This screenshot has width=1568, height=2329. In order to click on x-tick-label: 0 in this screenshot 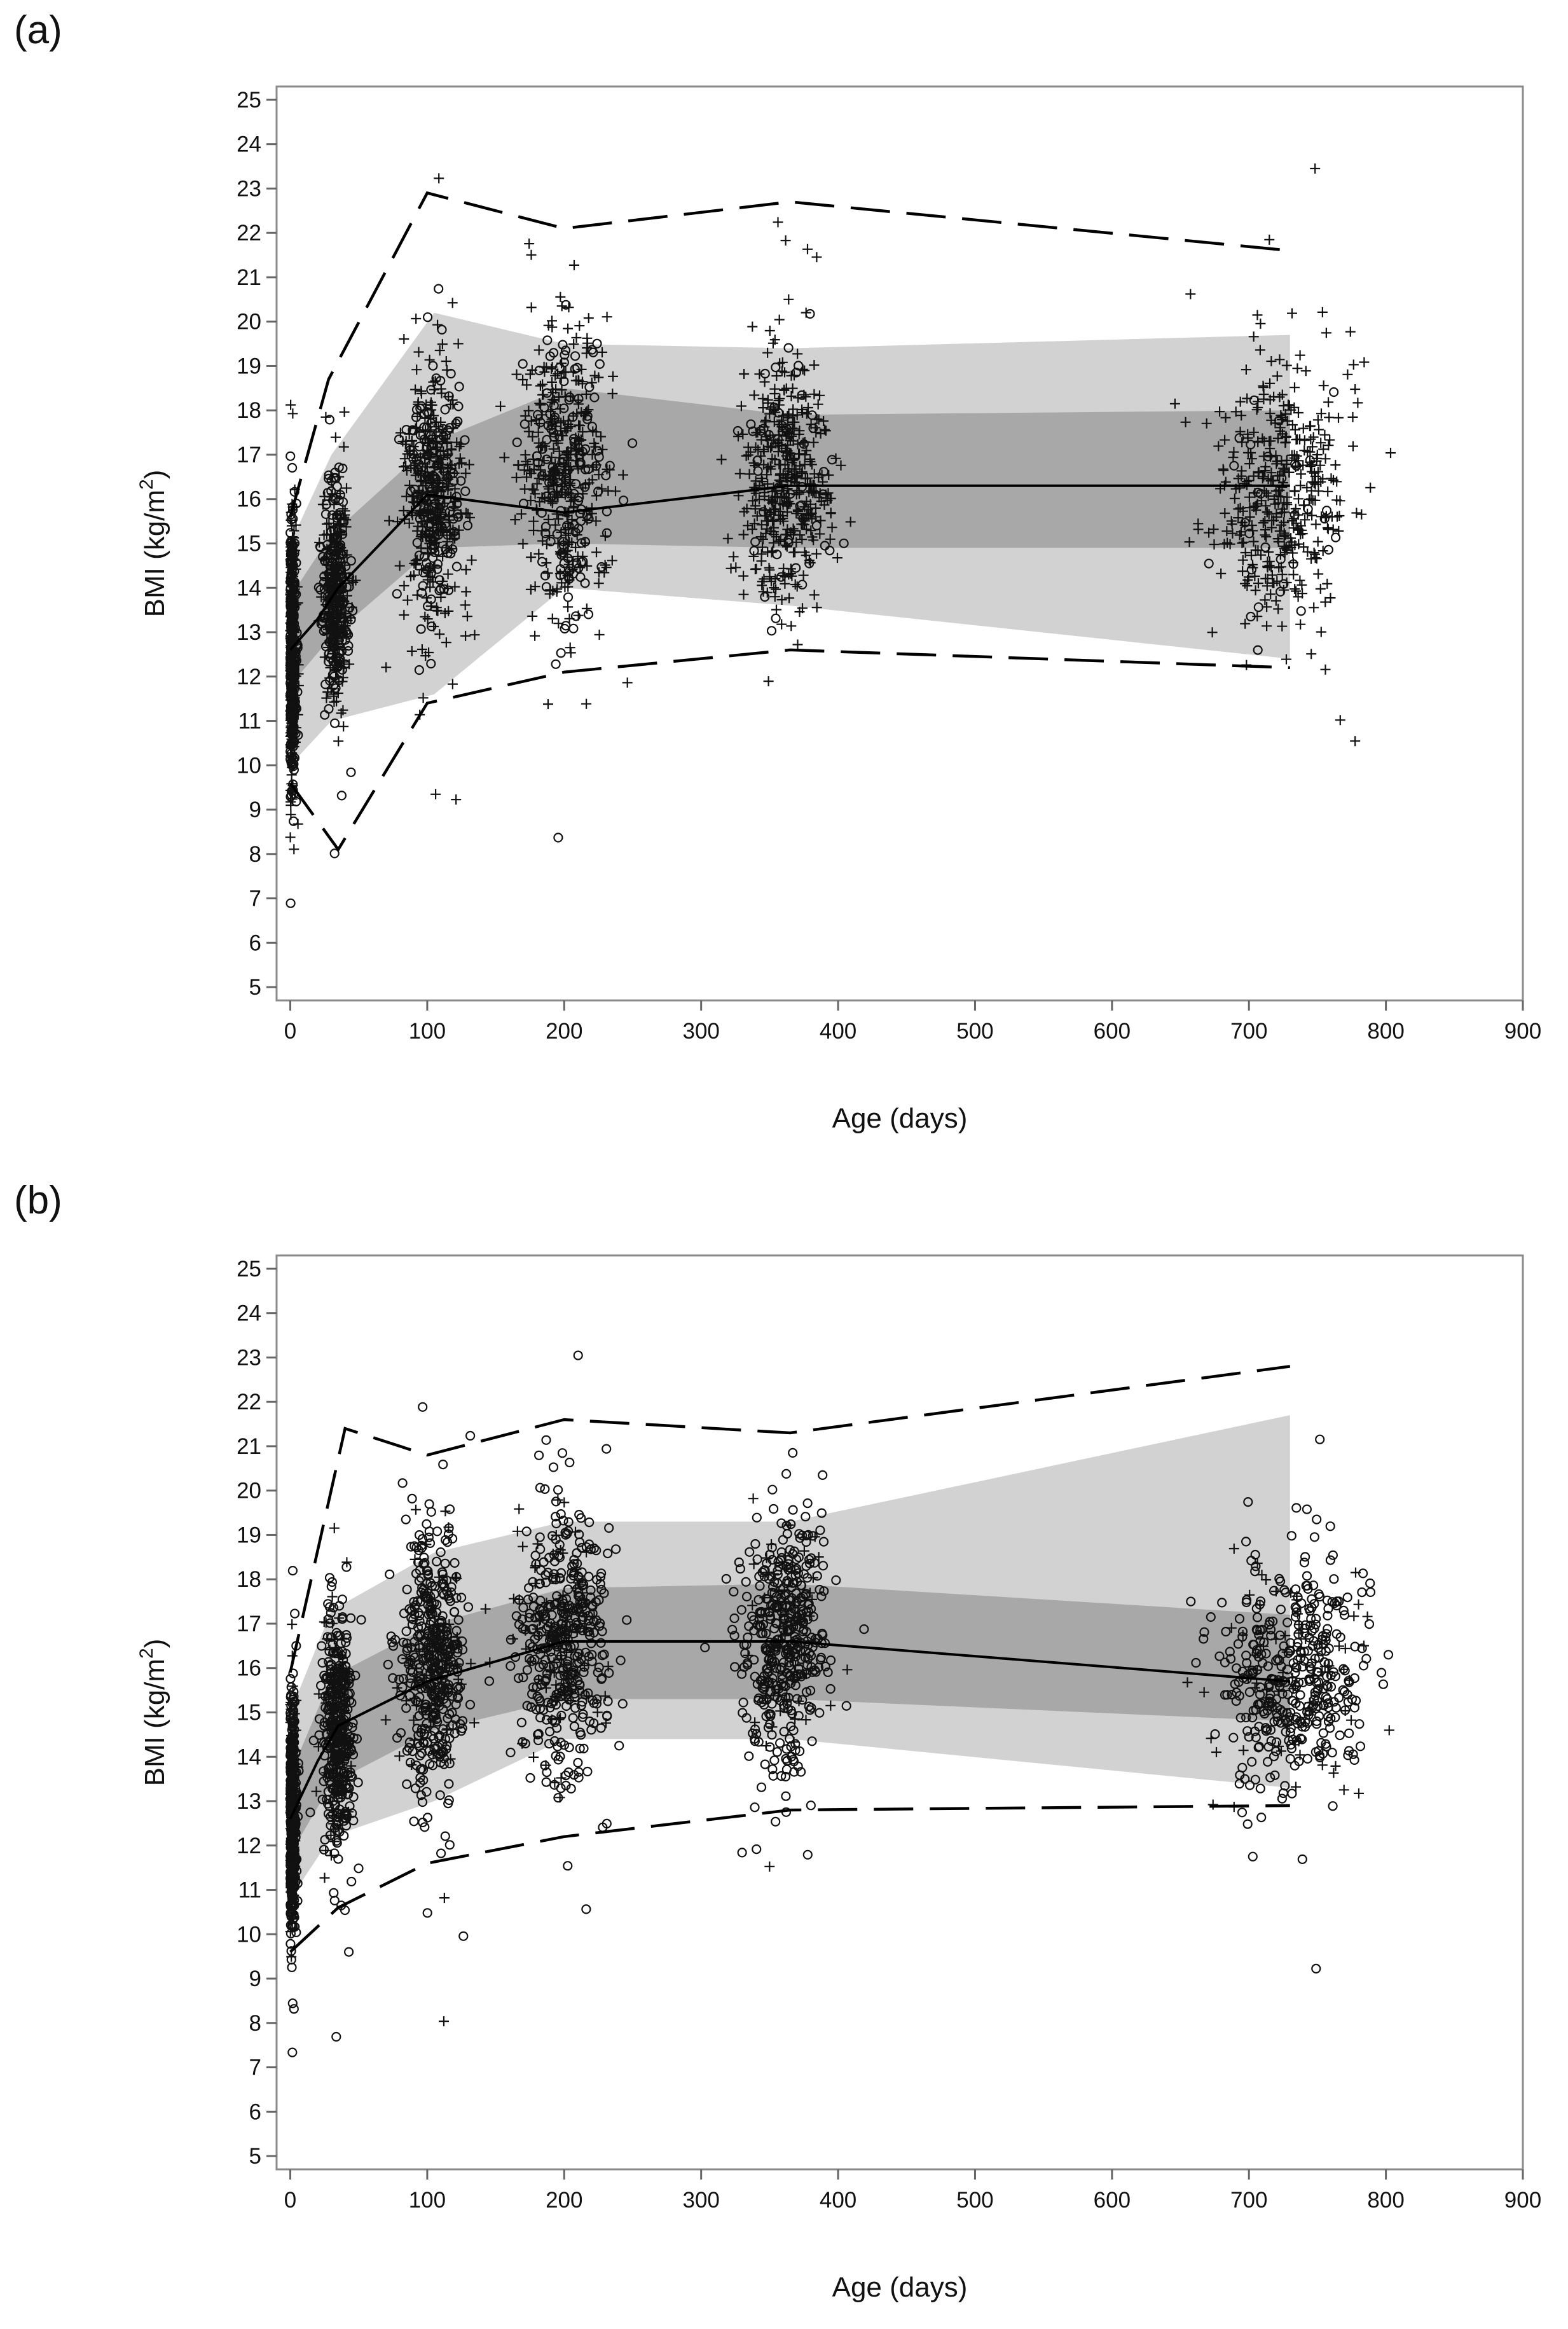, I will do `click(290, 1031)`.